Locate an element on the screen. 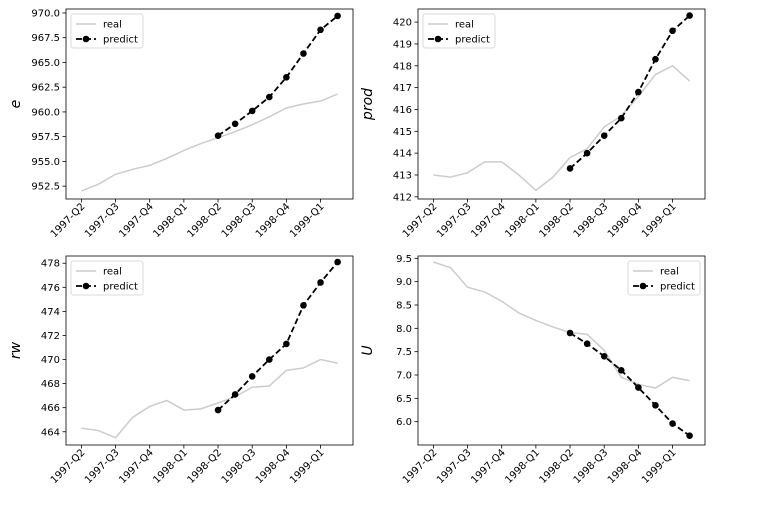 The height and width of the screenshot is (508, 784). y-tick-label: 472 is located at coordinates (50, 336).